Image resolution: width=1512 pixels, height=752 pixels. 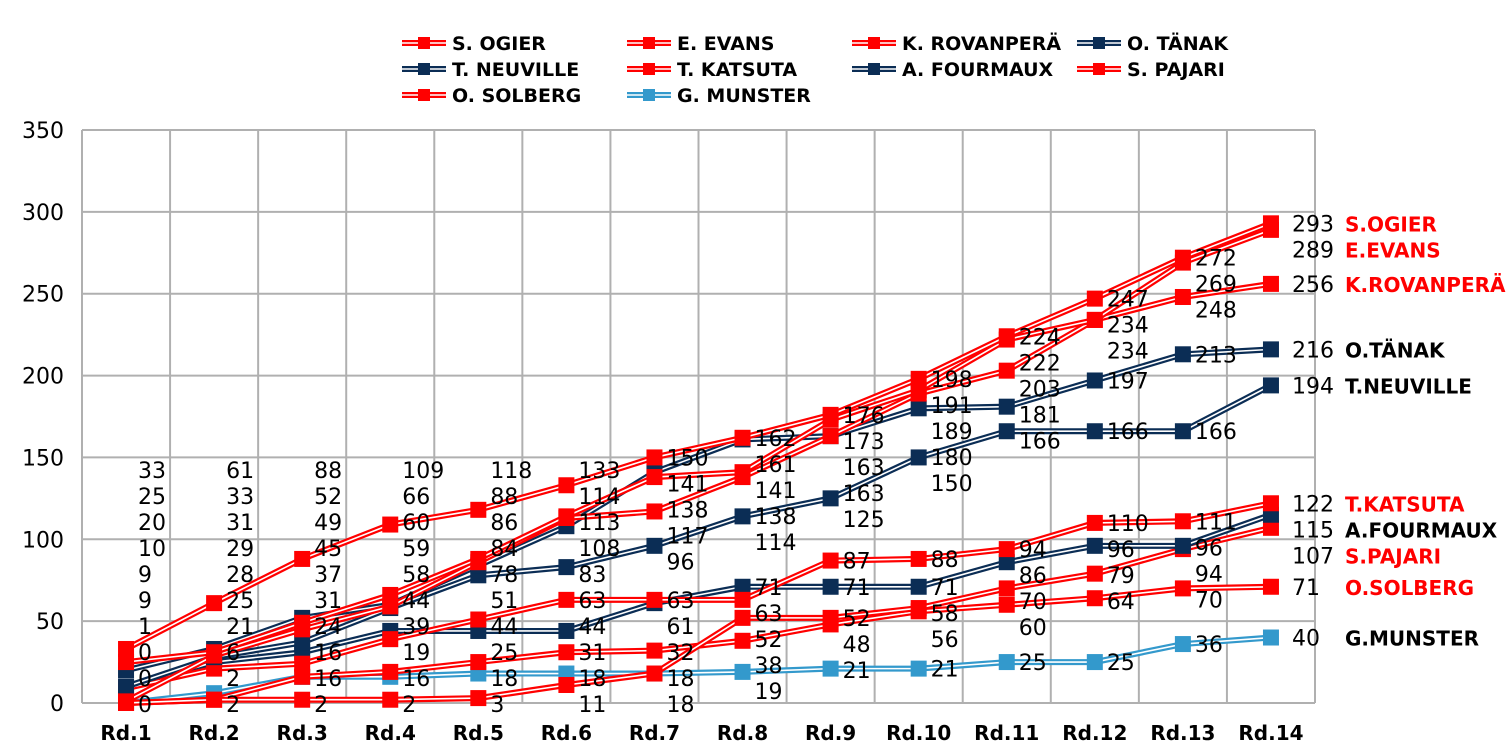 What do you see at coordinates (504, 549) in the screenshot?
I see `data-label: 84` at bounding box center [504, 549].